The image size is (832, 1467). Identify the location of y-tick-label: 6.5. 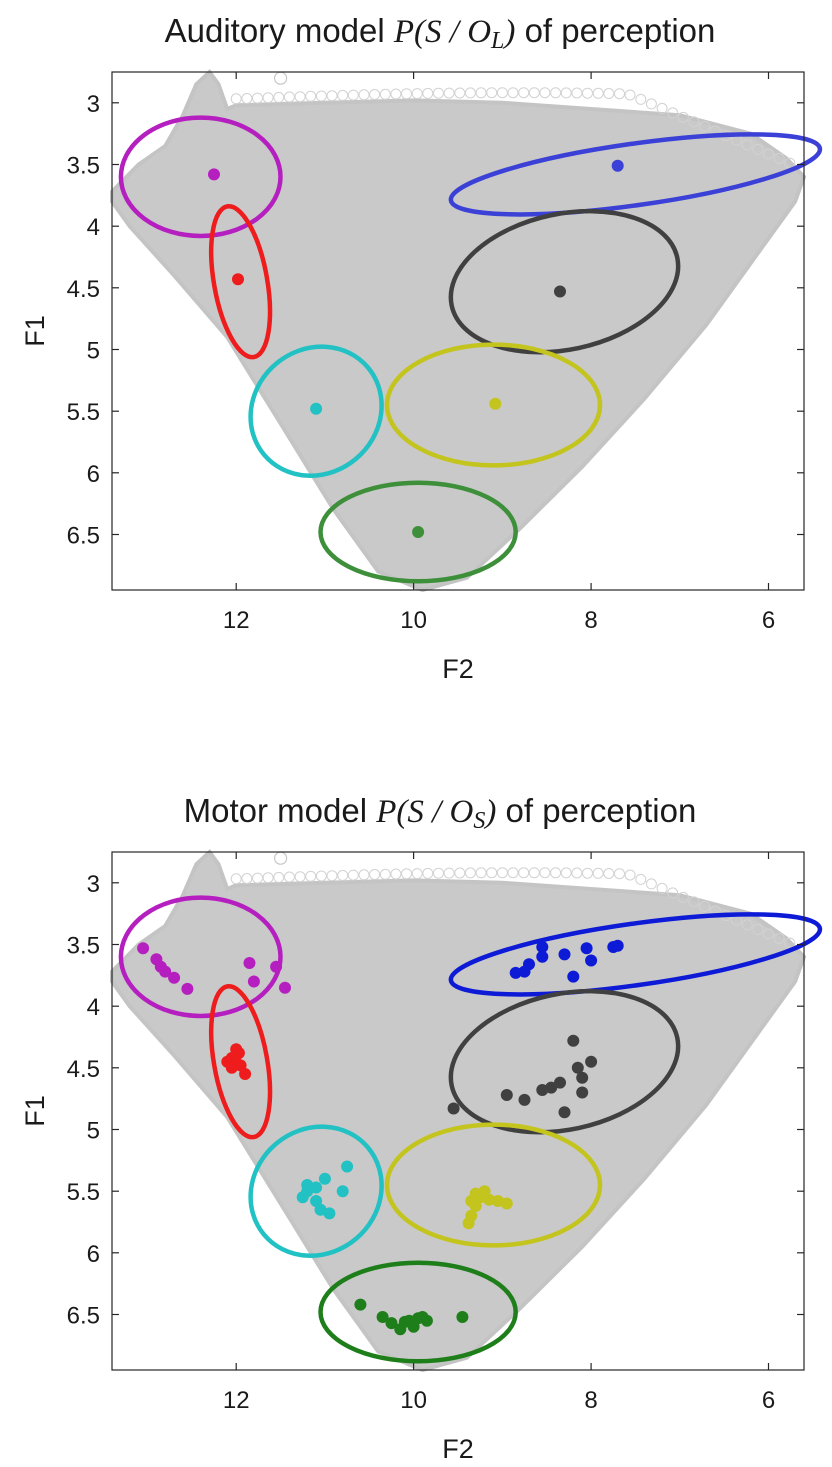
(83, 1316).